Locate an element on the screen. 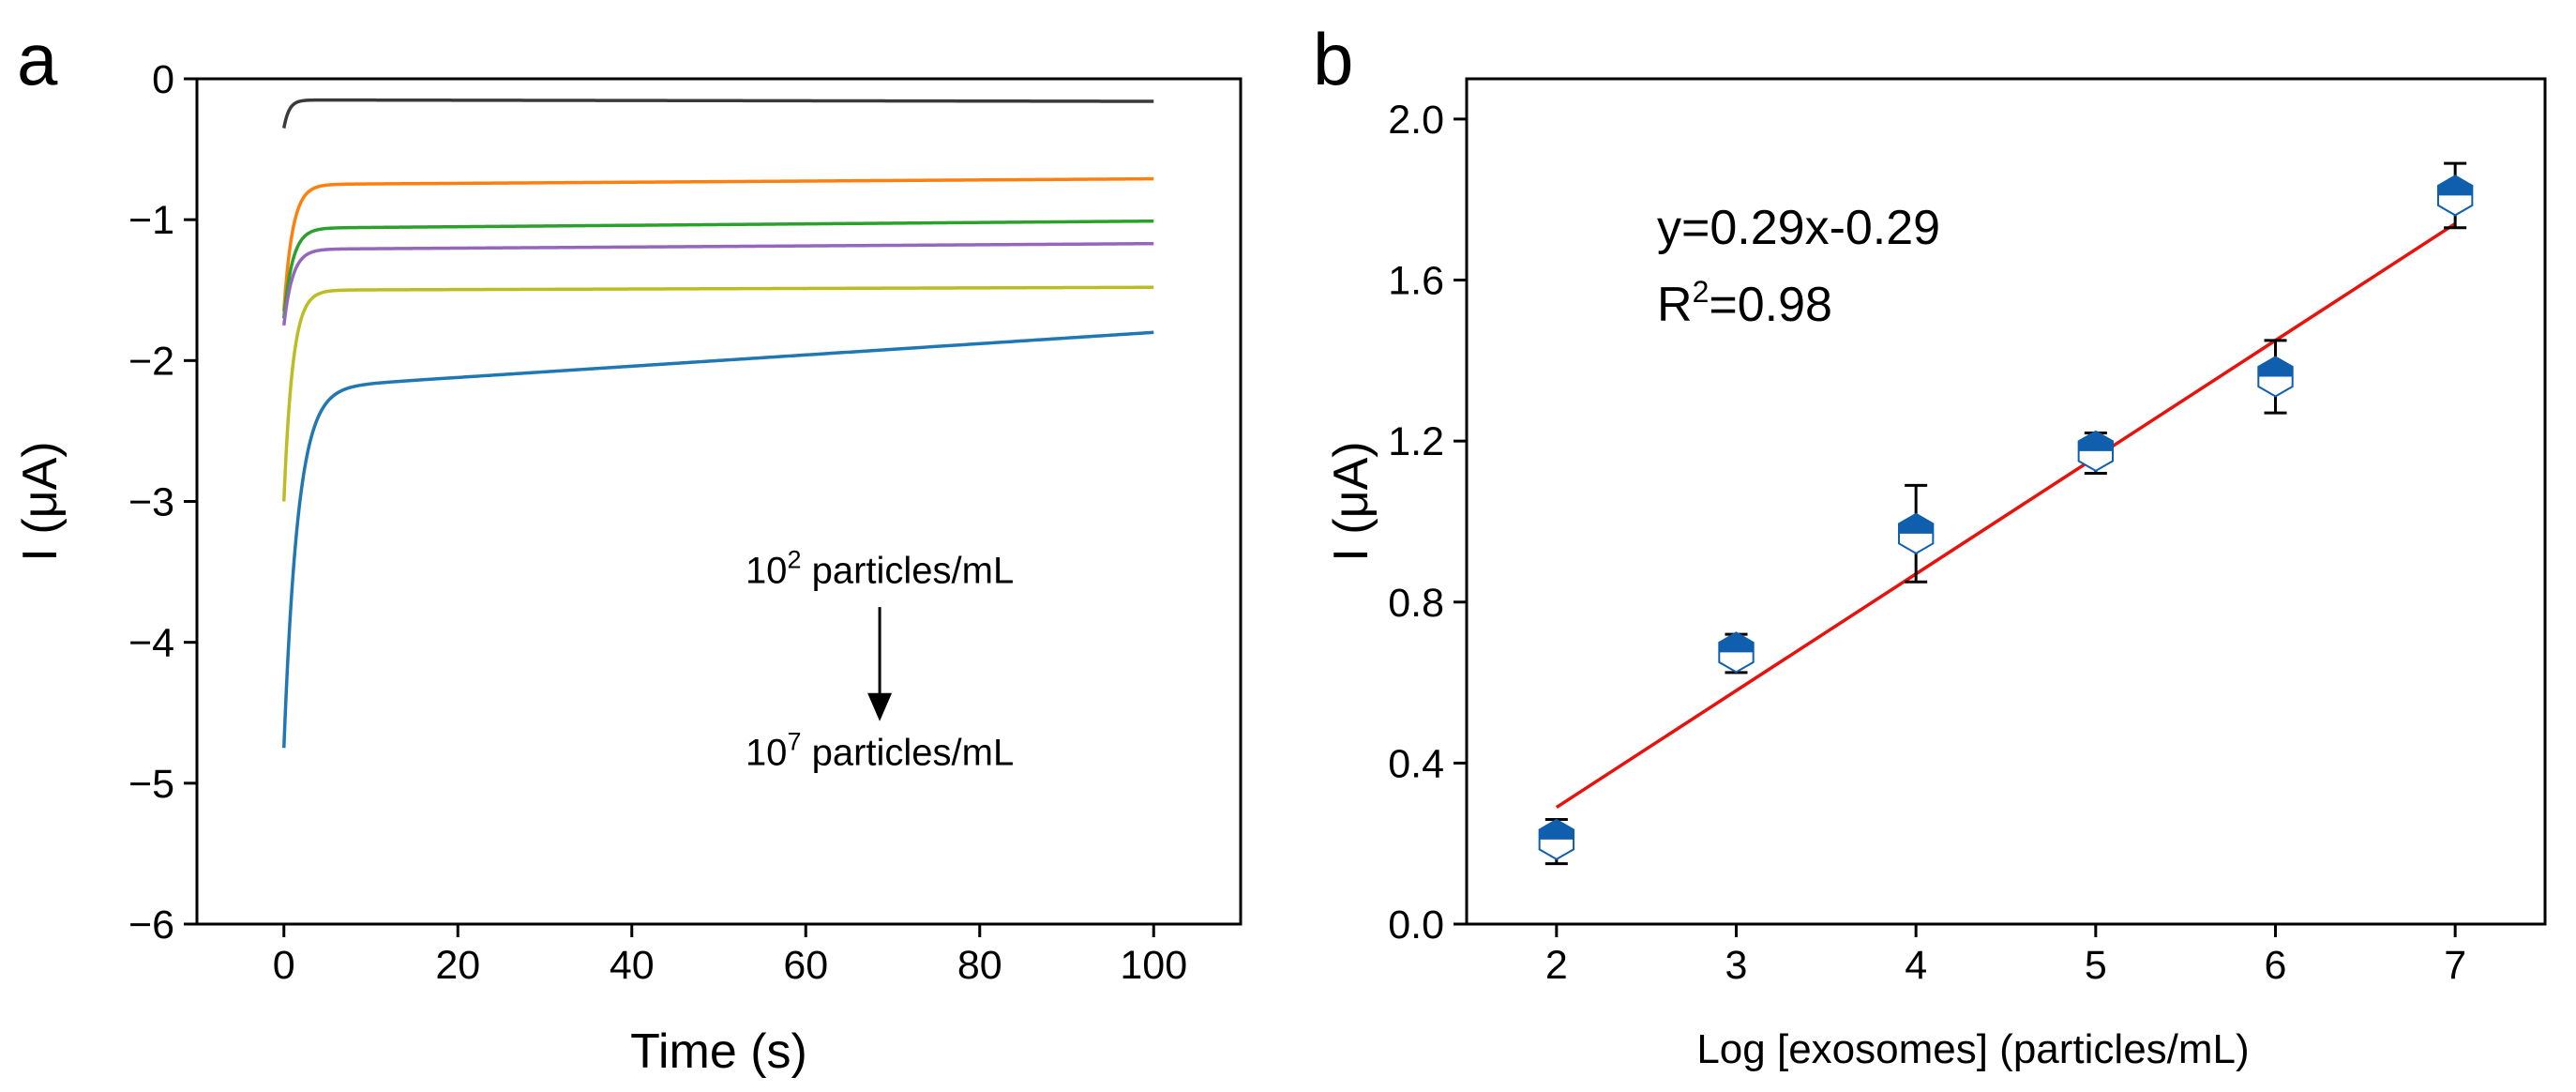 The height and width of the screenshot is (1092, 2576). annotation-top-unit: particles/mL is located at coordinates (907, 571).